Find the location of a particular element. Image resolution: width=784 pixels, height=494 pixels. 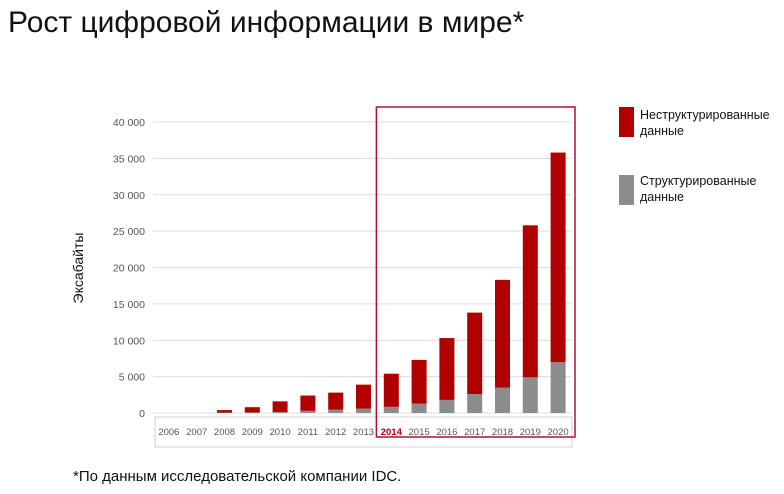

x-tick-label: 2019 is located at coordinates (530, 432).